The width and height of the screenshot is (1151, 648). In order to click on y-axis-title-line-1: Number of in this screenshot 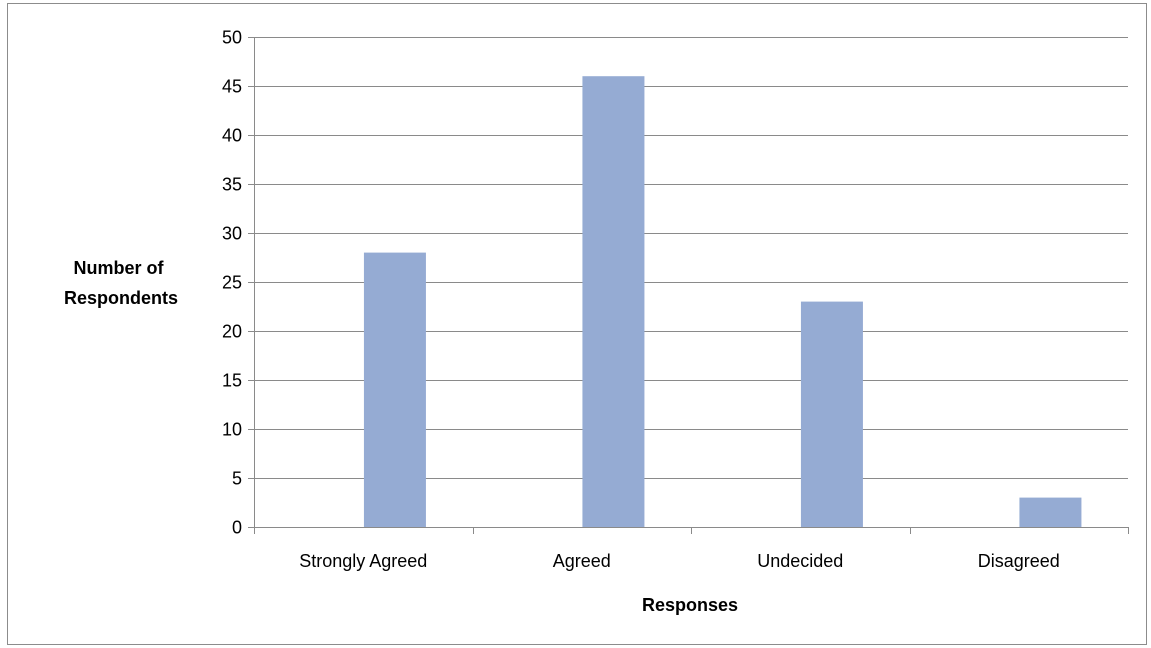, I will do `click(118, 268)`.